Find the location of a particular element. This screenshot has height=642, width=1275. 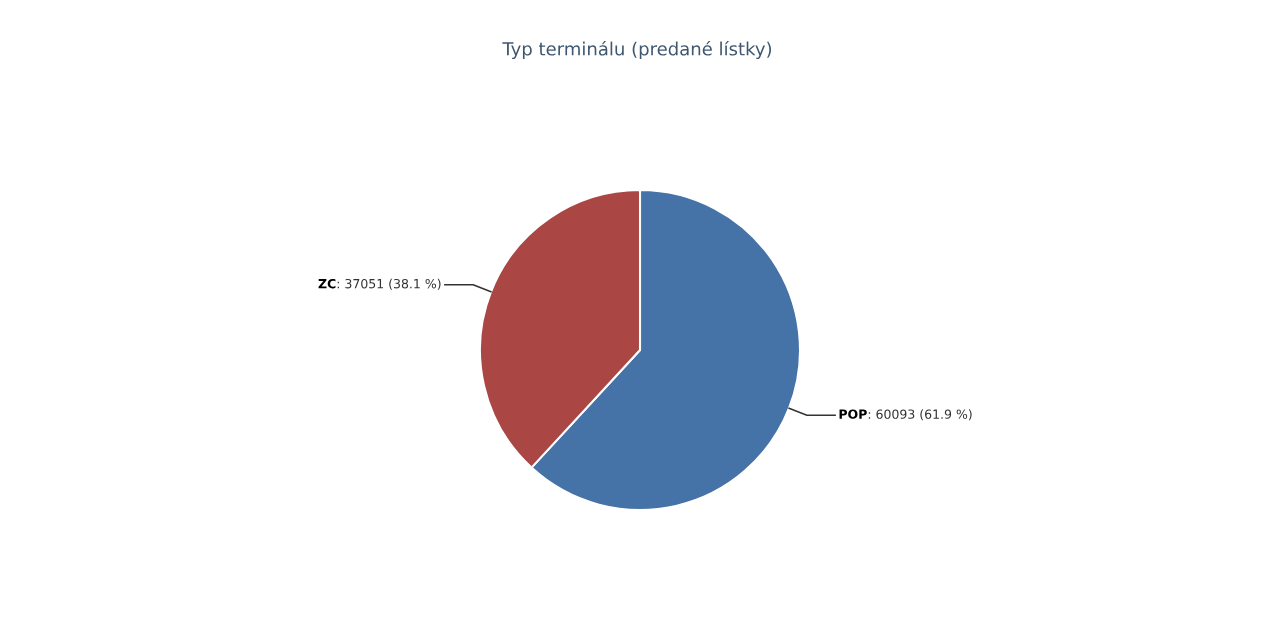

chart-title: Typ terminálu (predané lístky) is located at coordinates (637, 50).